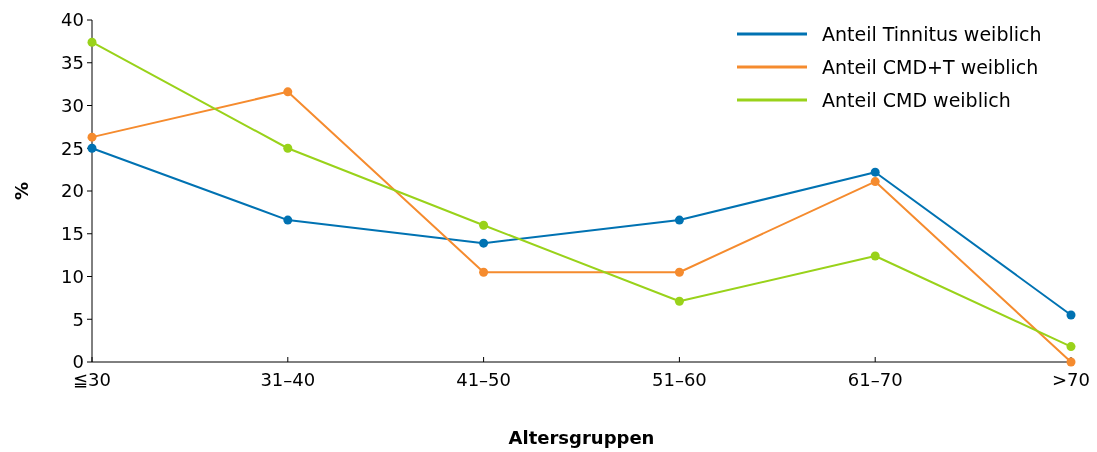 The width and height of the screenshot is (1097, 452). Describe the element at coordinates (581, 437) in the screenshot. I see `x-axis-title: Altersgruppen` at that location.